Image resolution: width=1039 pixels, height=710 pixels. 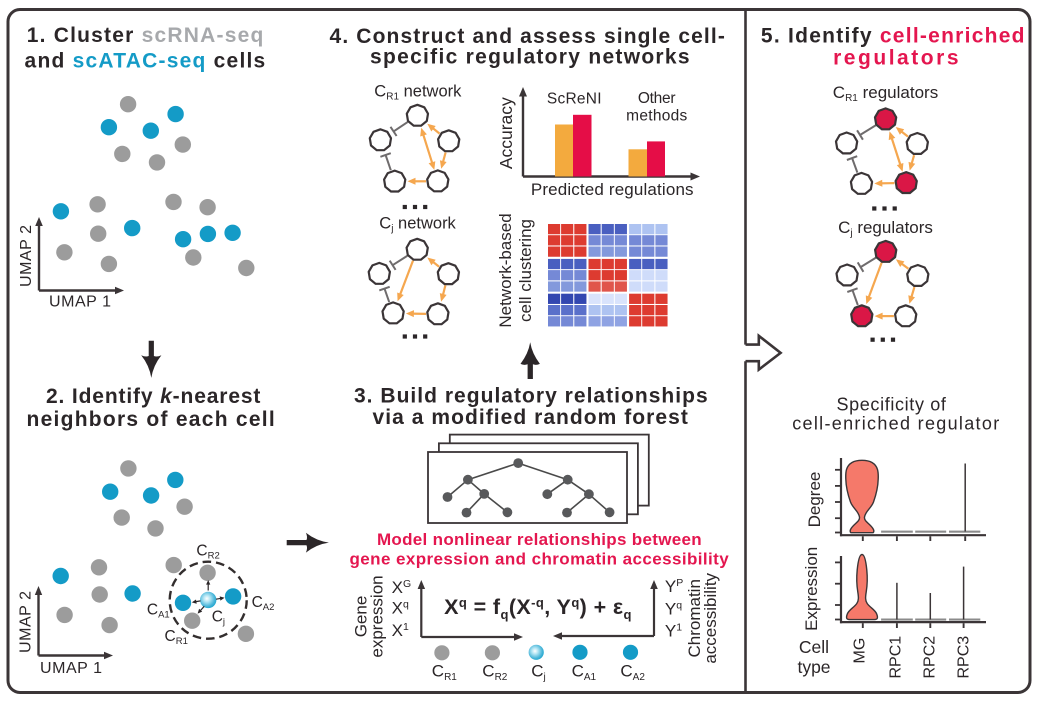 I want to click on svg-text: RPC1, so click(x=896, y=657).